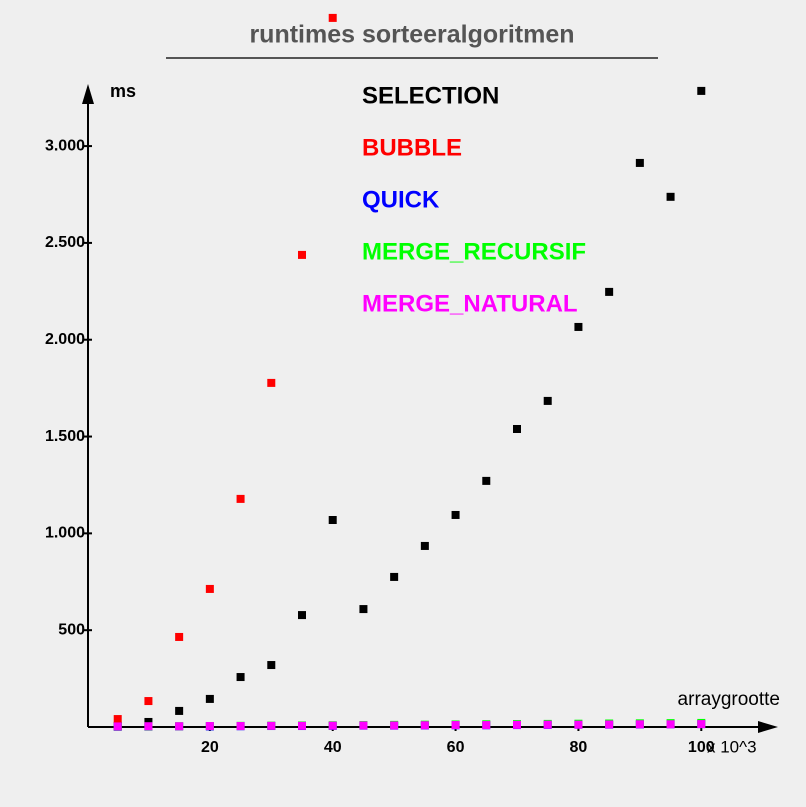 The width and height of the screenshot is (806, 807). What do you see at coordinates (412, 147) in the screenshot?
I see `legend-entry: BUBBLE` at bounding box center [412, 147].